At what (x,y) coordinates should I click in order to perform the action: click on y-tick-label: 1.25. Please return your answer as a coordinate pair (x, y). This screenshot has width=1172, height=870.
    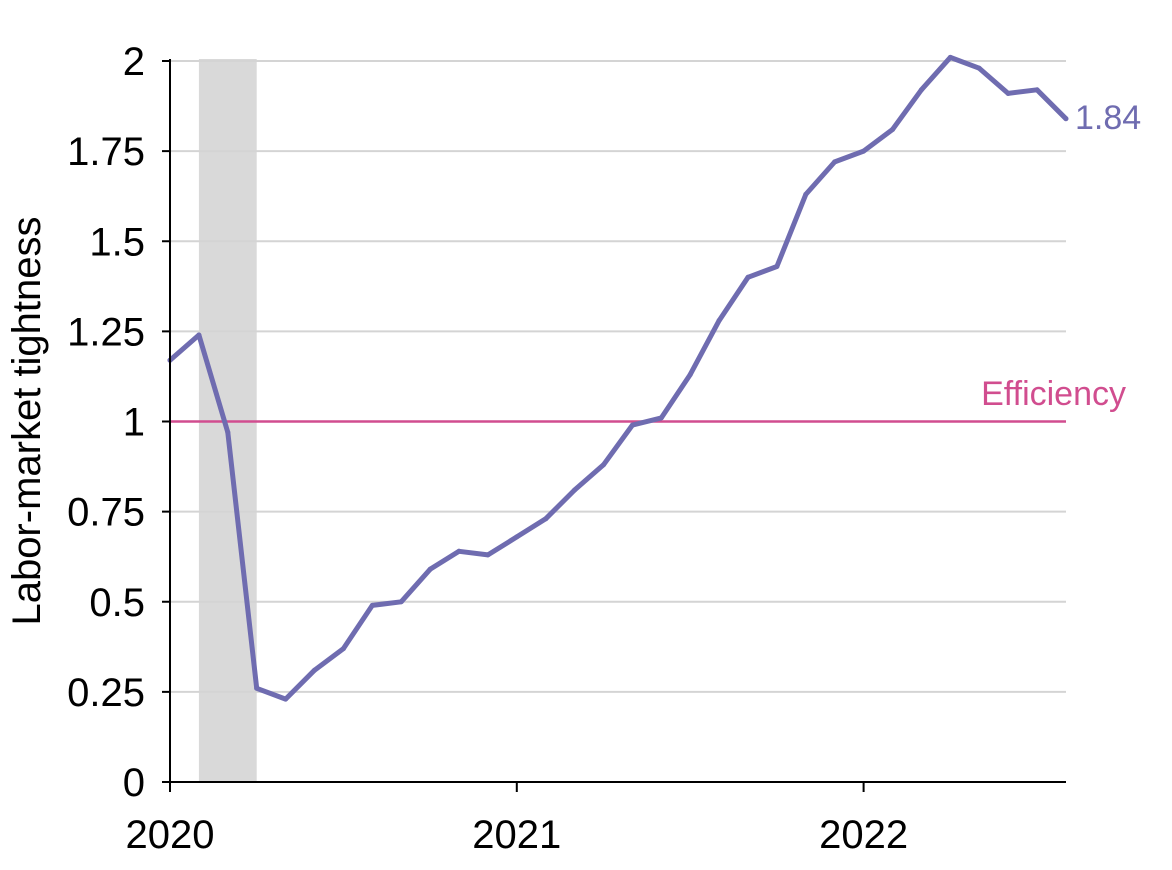
    Looking at the image, I should click on (106, 332).